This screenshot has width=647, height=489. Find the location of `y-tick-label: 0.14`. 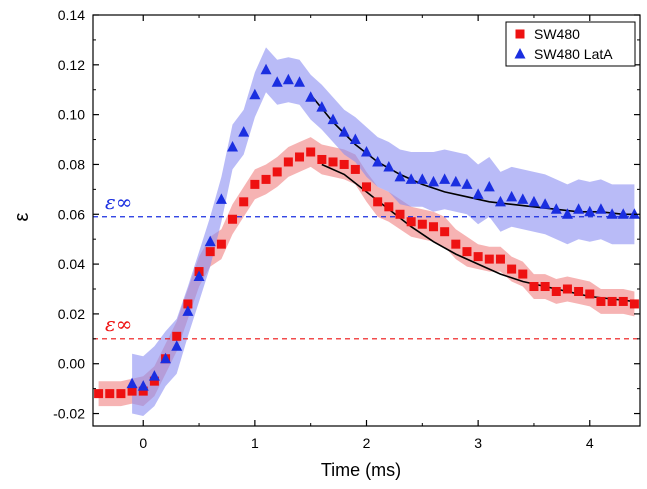

y-tick-label: 0.14 is located at coordinates (71, 15).